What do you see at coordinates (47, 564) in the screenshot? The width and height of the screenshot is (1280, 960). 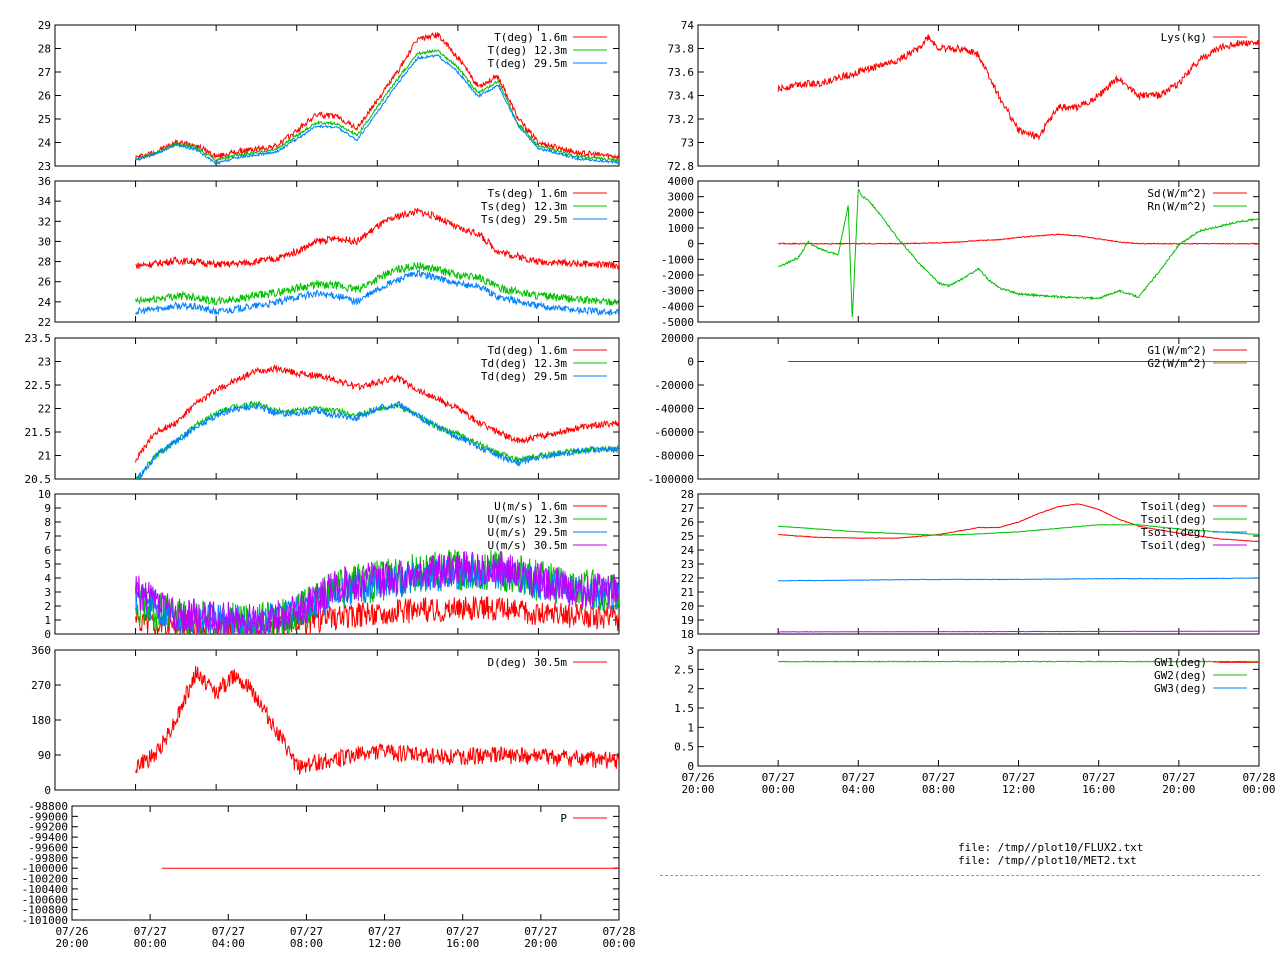 I see `y-tick-label: 5` at bounding box center [47, 564].